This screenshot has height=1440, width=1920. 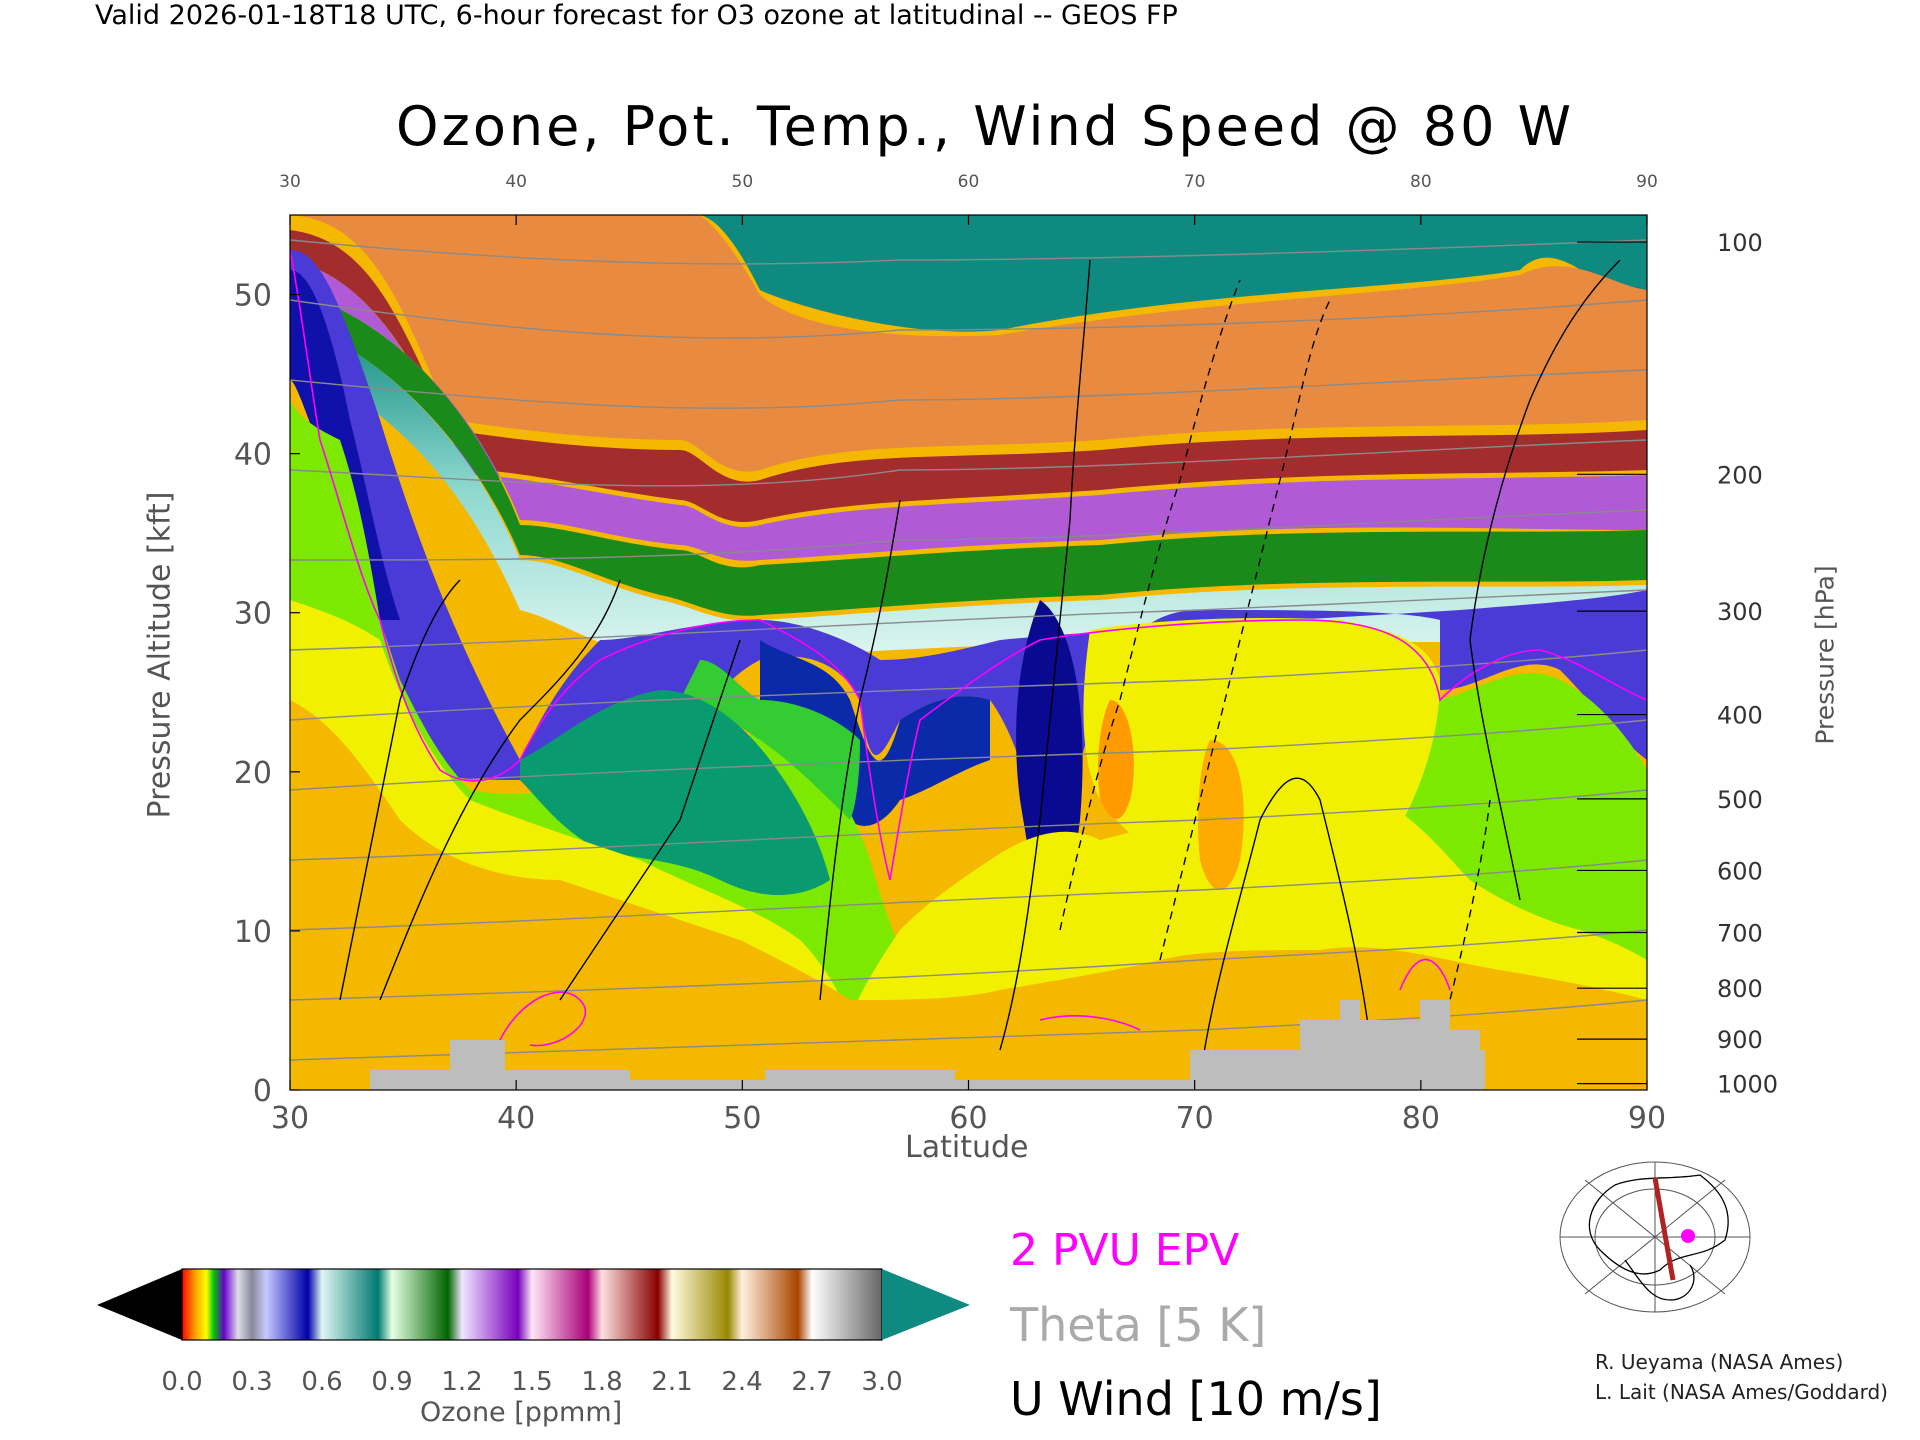 I want to click on y-axis-label-right: Pressure [hPa], so click(x=1825, y=655).